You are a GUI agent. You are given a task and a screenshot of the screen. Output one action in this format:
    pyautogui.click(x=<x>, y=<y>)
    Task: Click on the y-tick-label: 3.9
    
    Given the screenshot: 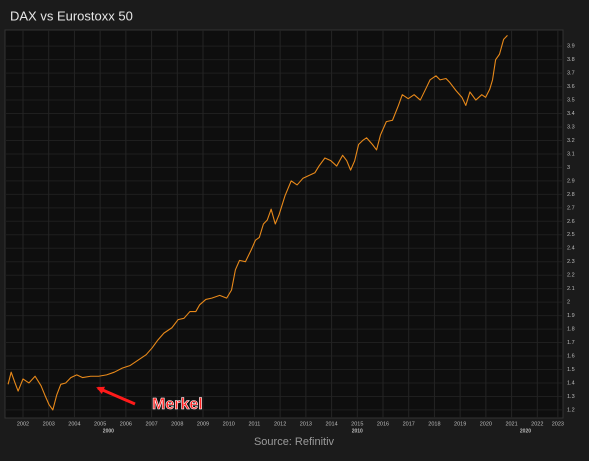 What is the action you would take?
    pyautogui.click(x=571, y=47)
    